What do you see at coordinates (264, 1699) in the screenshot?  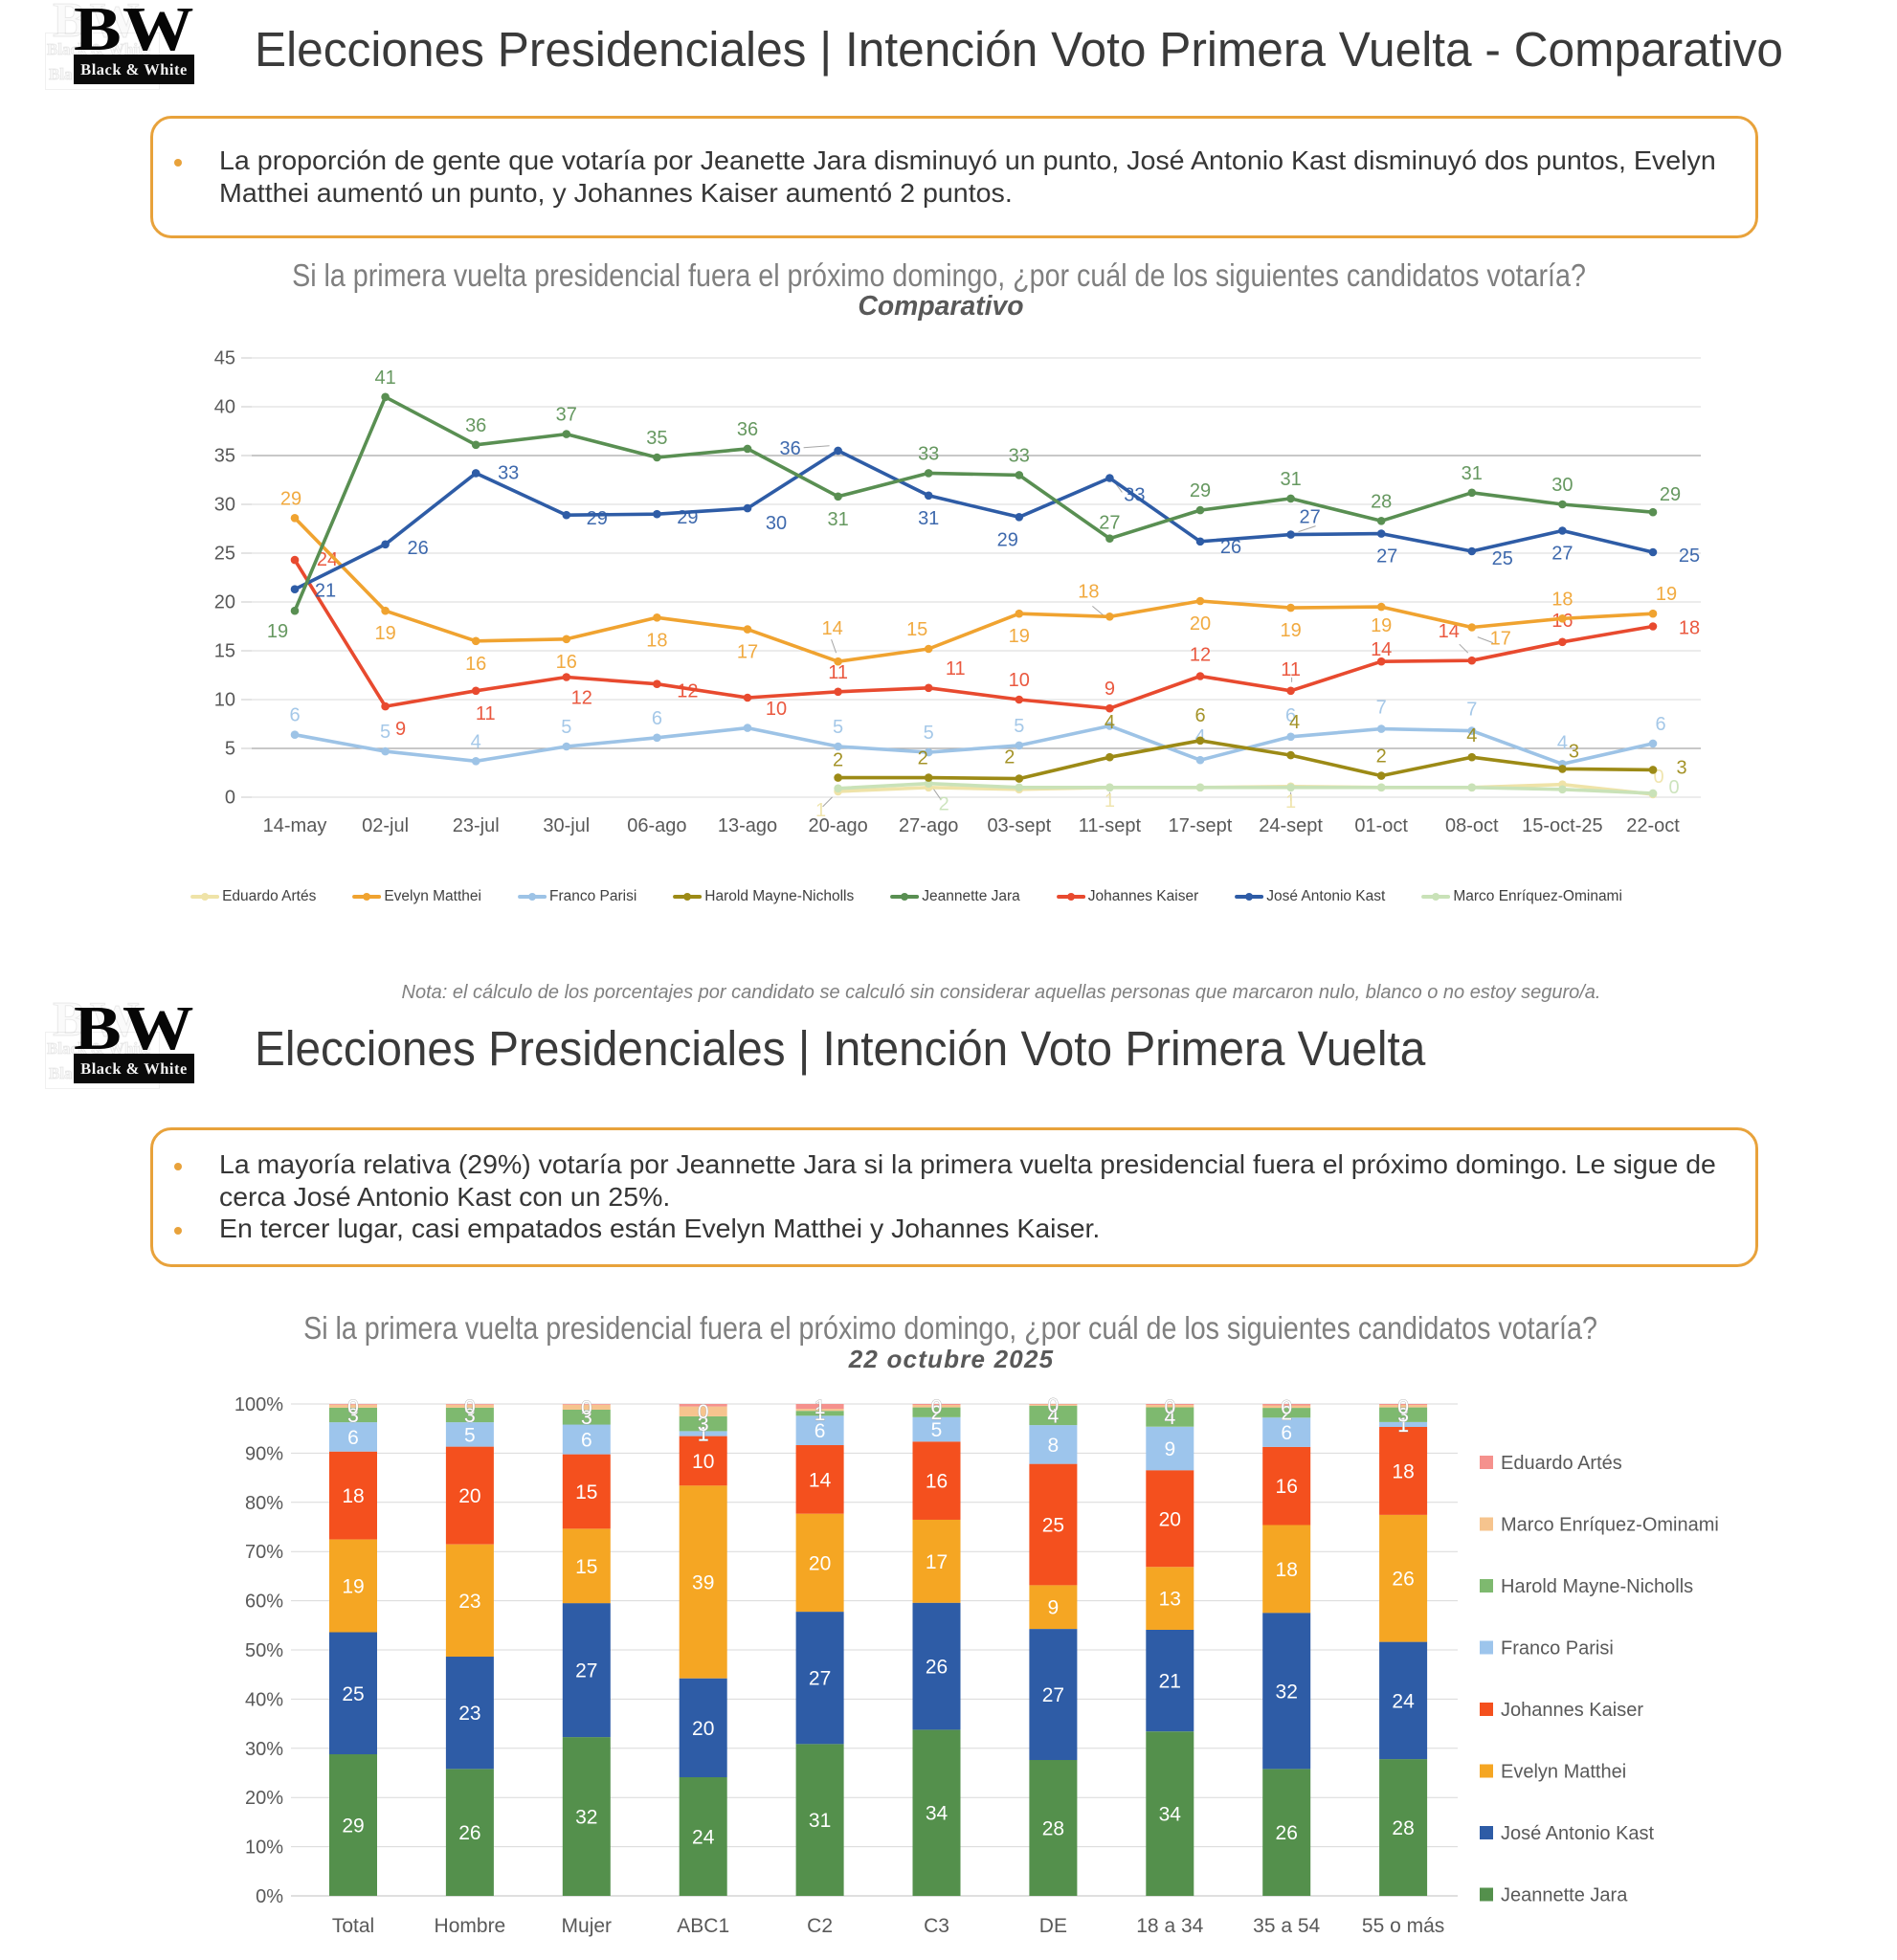 I see `svg-text: 40%` at bounding box center [264, 1699].